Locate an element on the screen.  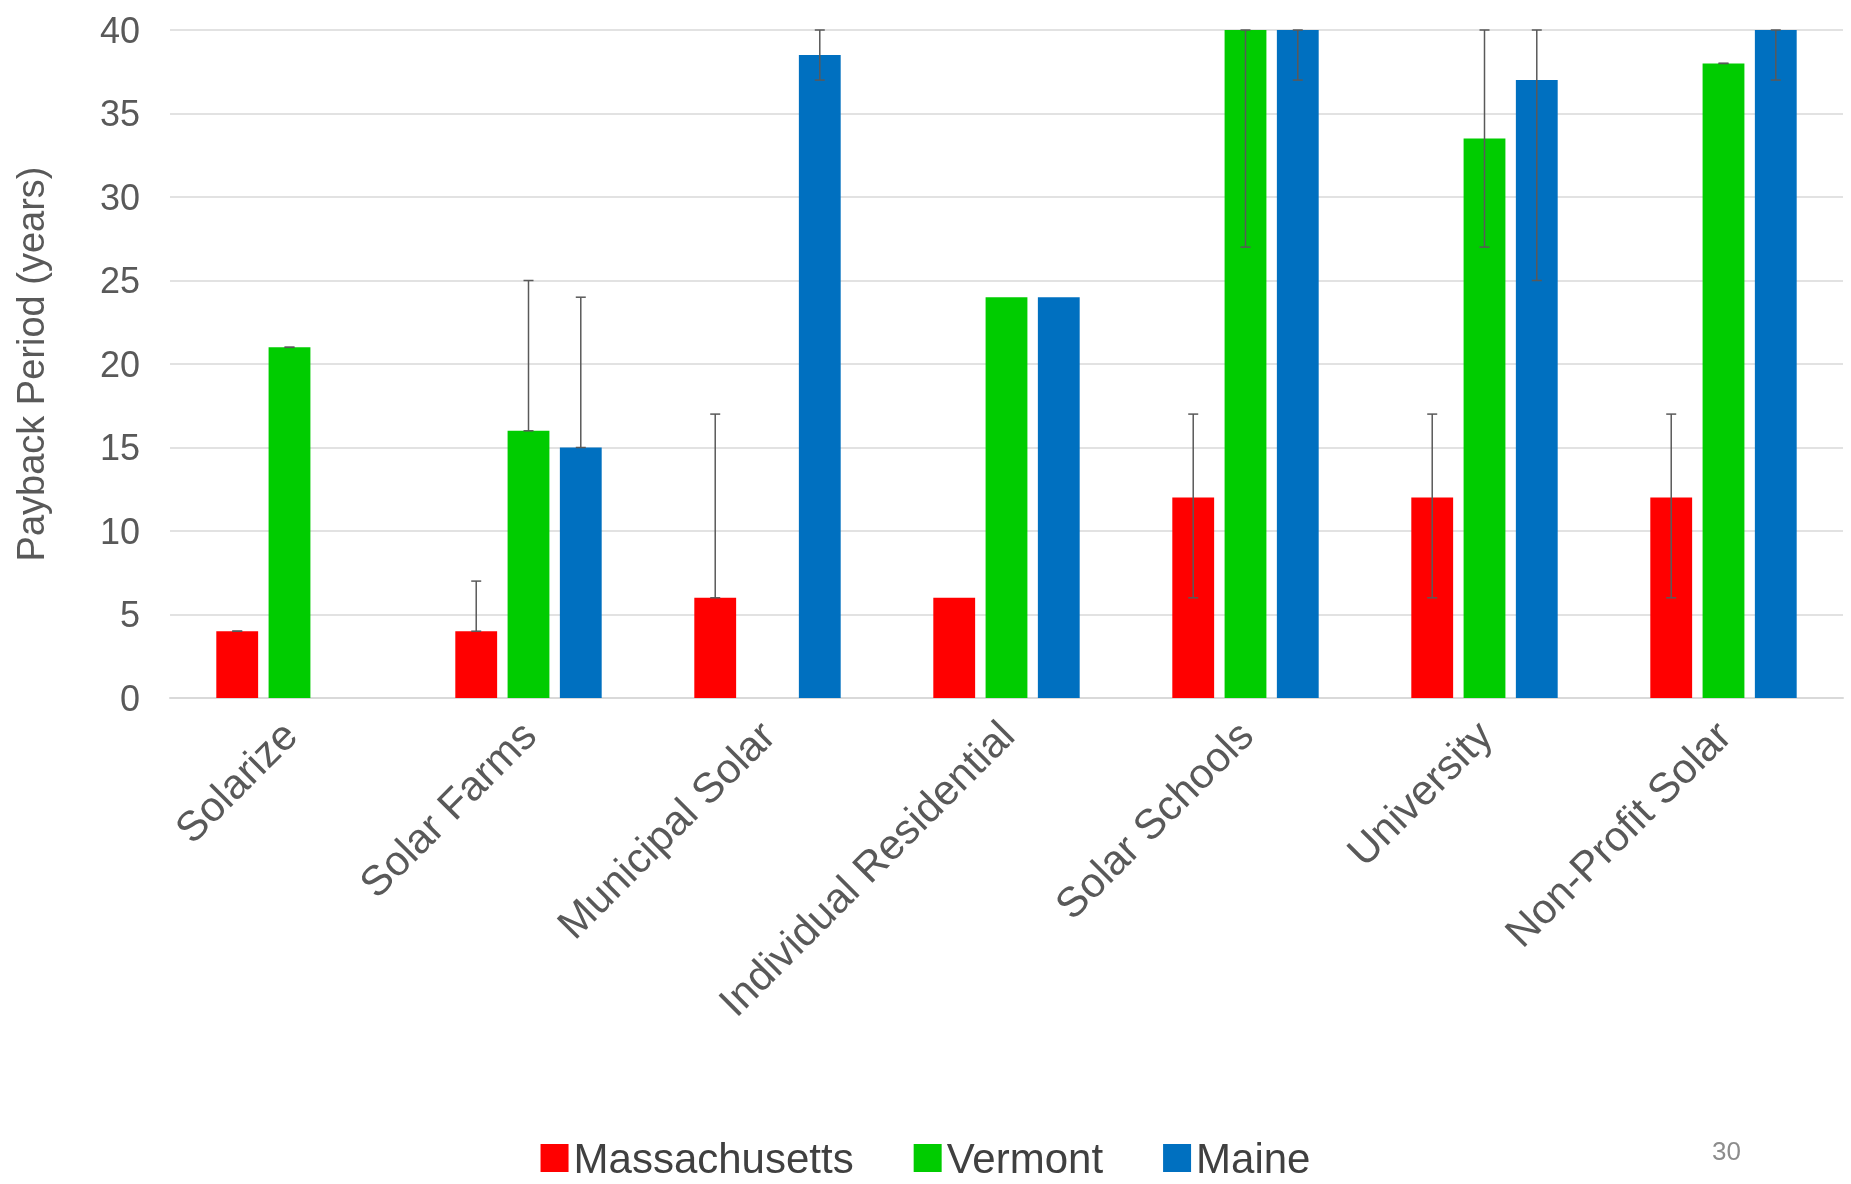
text: 30 is located at coordinates (1726, 1151).